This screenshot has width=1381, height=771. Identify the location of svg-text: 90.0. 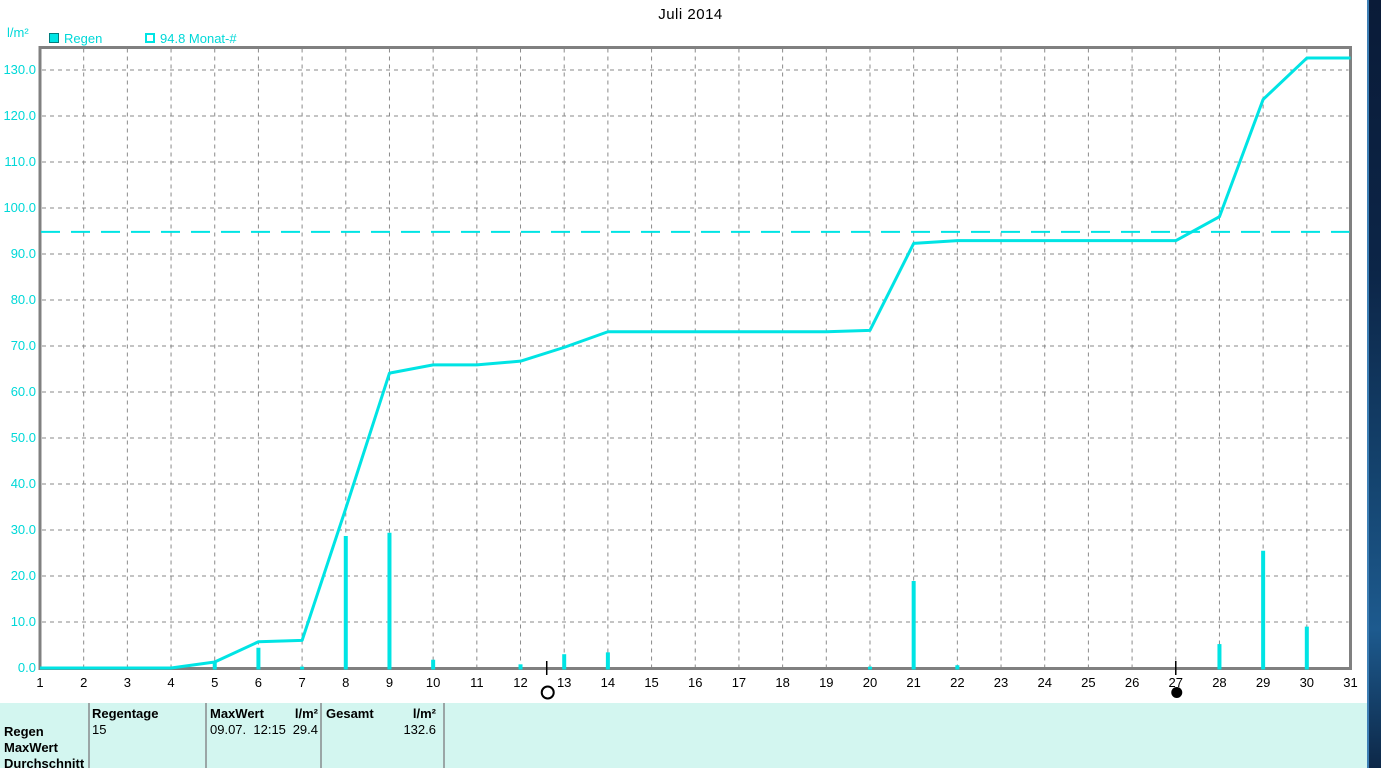
(23, 253).